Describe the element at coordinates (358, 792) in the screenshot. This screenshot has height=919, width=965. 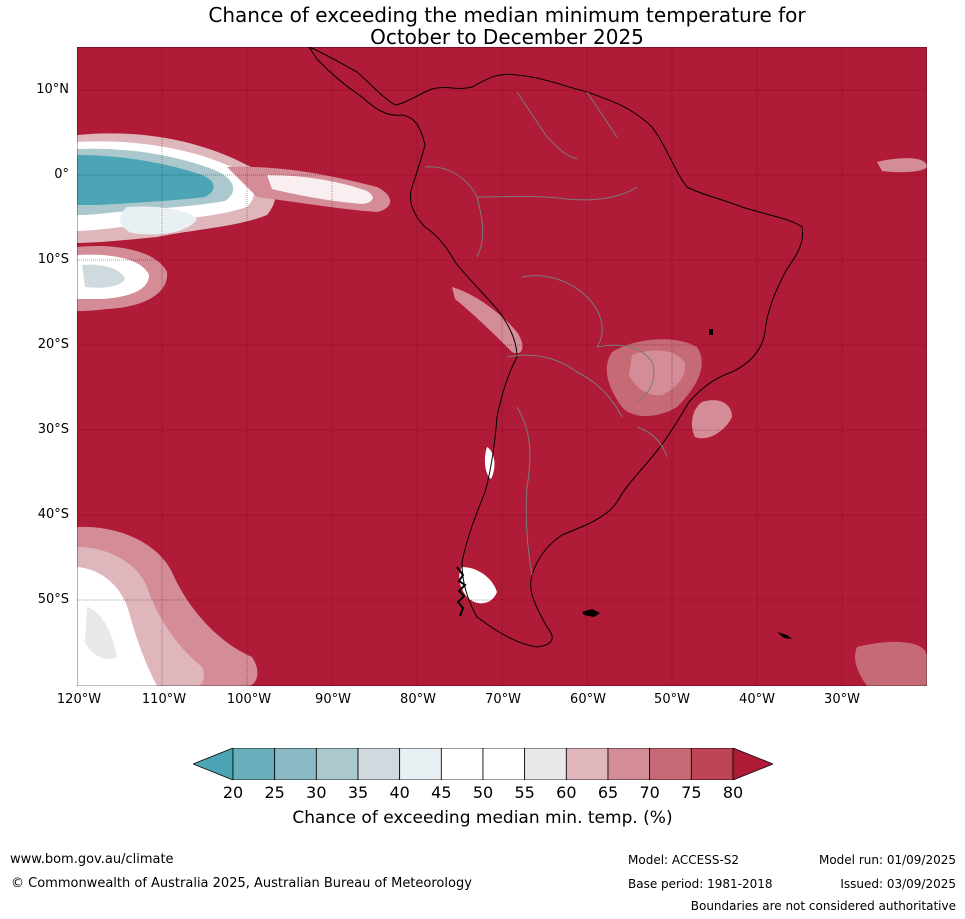
I see `colorbar-tick-label: 35` at that location.